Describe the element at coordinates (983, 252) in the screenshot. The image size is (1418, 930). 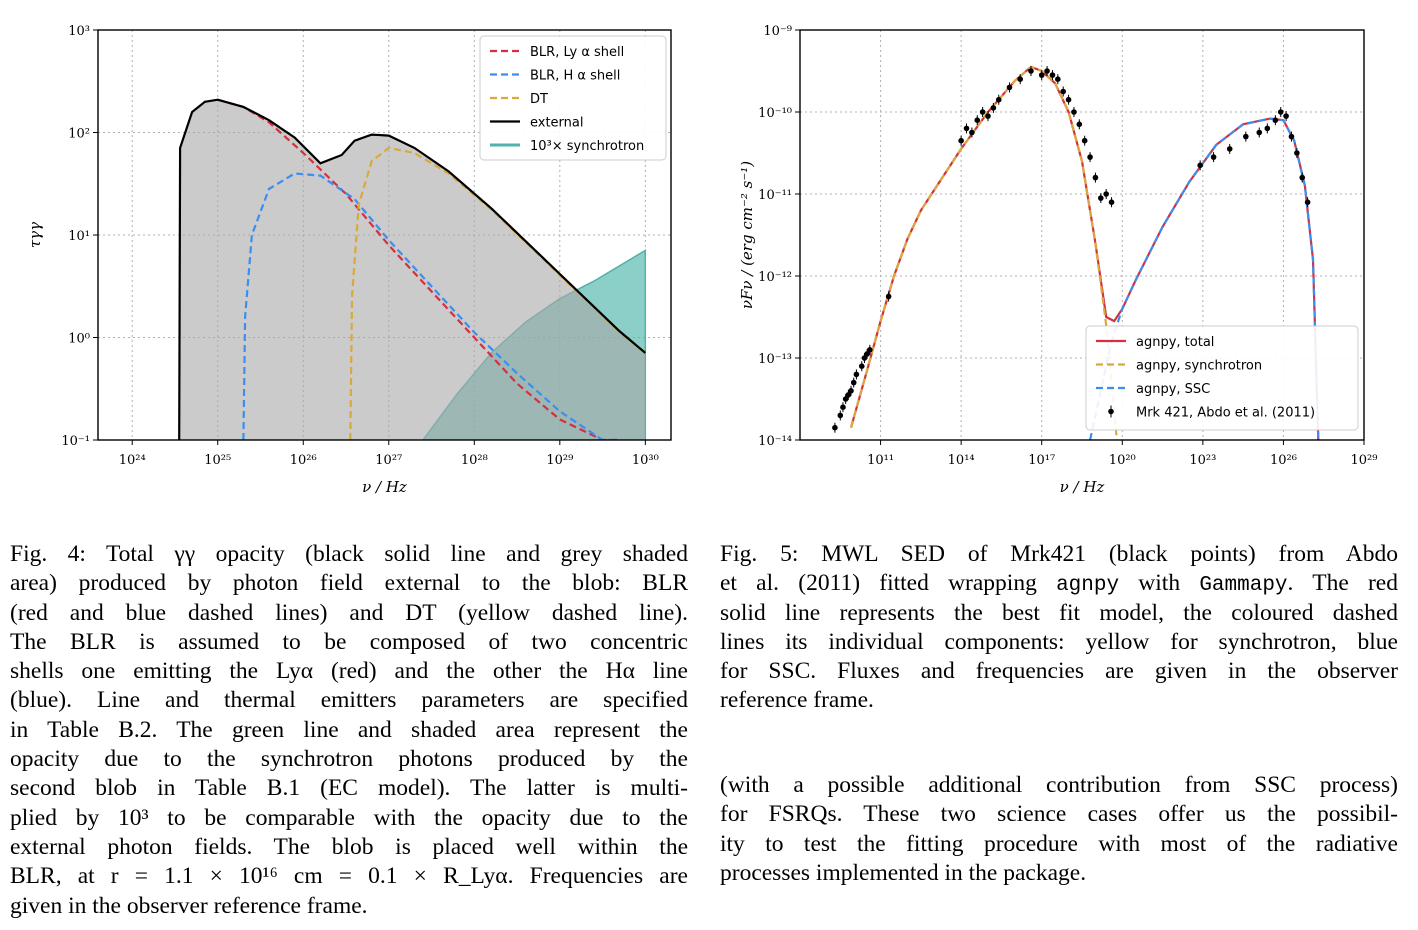
I see `series-agnpy-synchrotron` at that location.